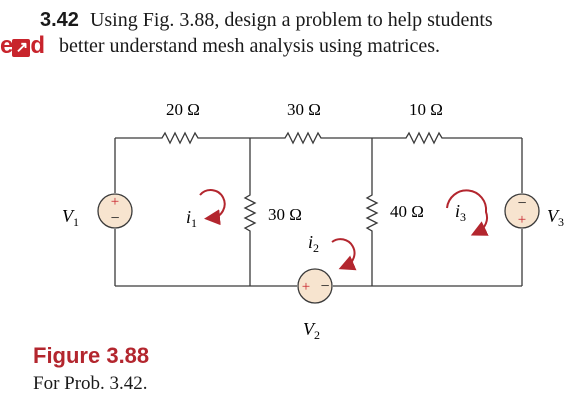  What do you see at coordinates (250, 212) in the screenshot?
I see `resistor-middle-vertical` at bounding box center [250, 212].